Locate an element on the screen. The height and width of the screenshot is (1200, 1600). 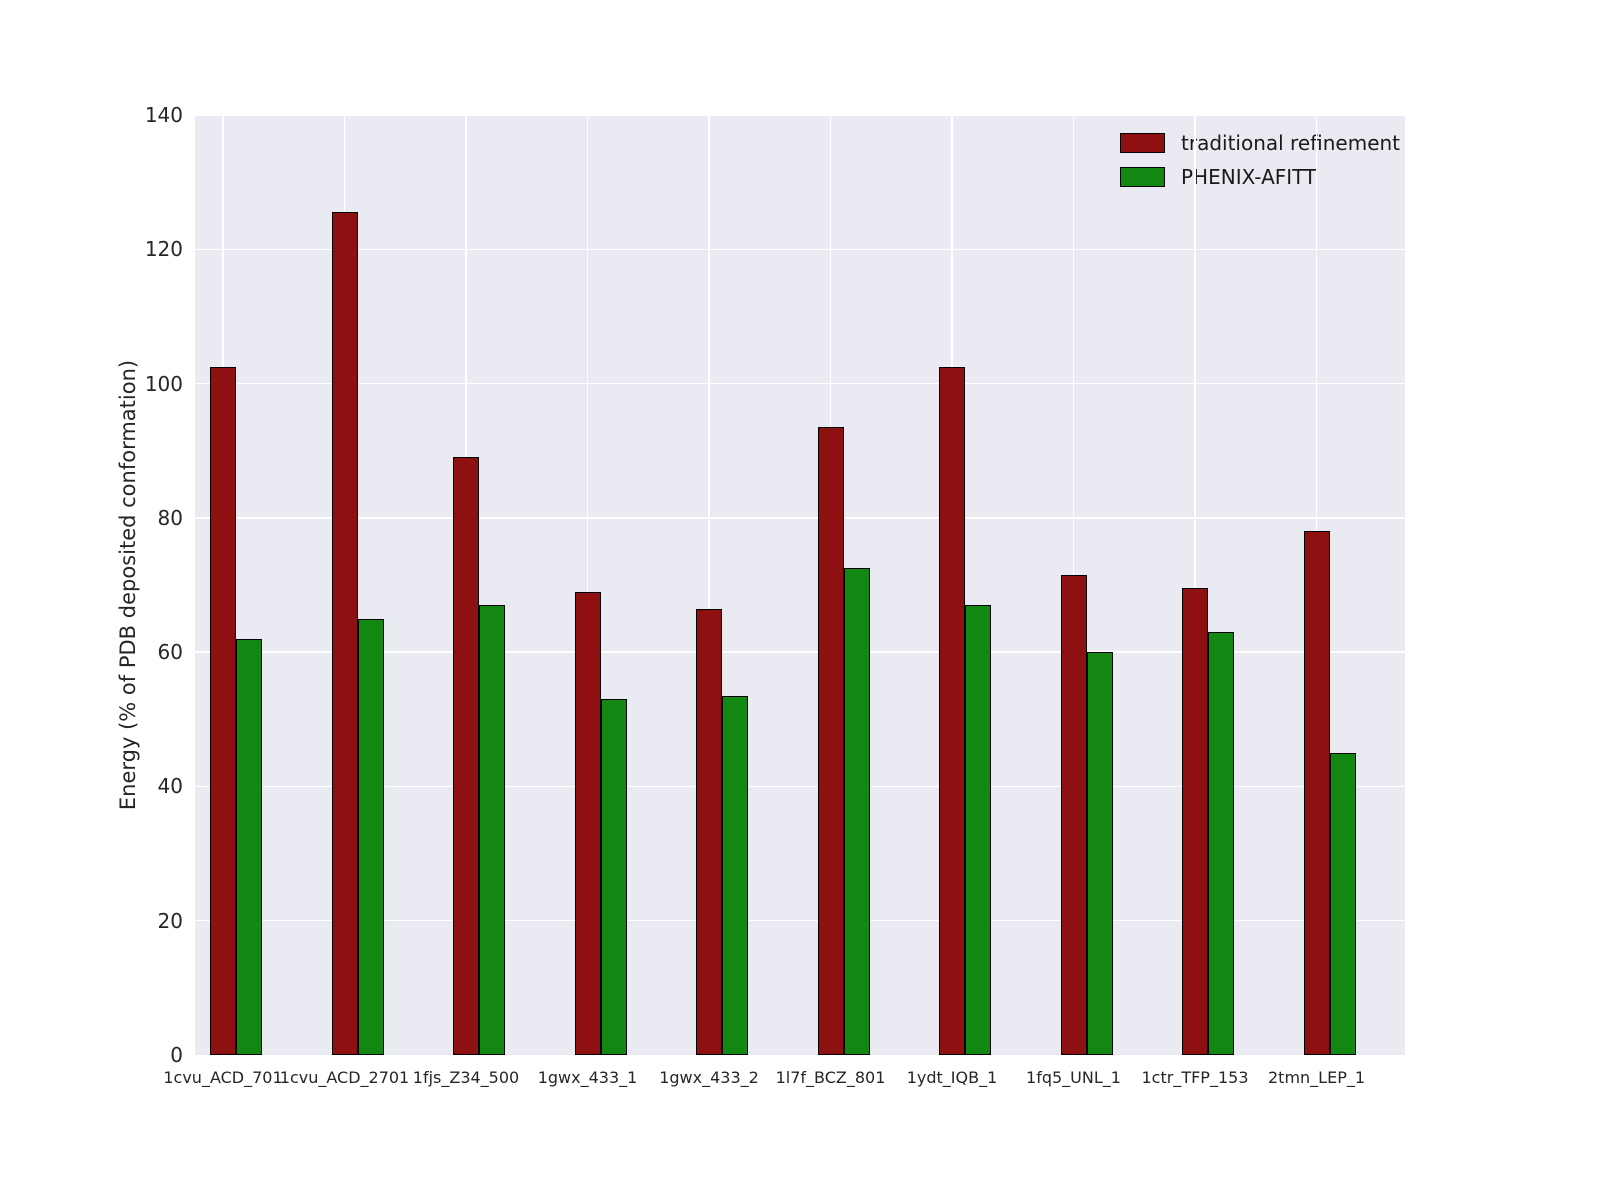
y-tick-label: 60 is located at coordinates (170, 652).